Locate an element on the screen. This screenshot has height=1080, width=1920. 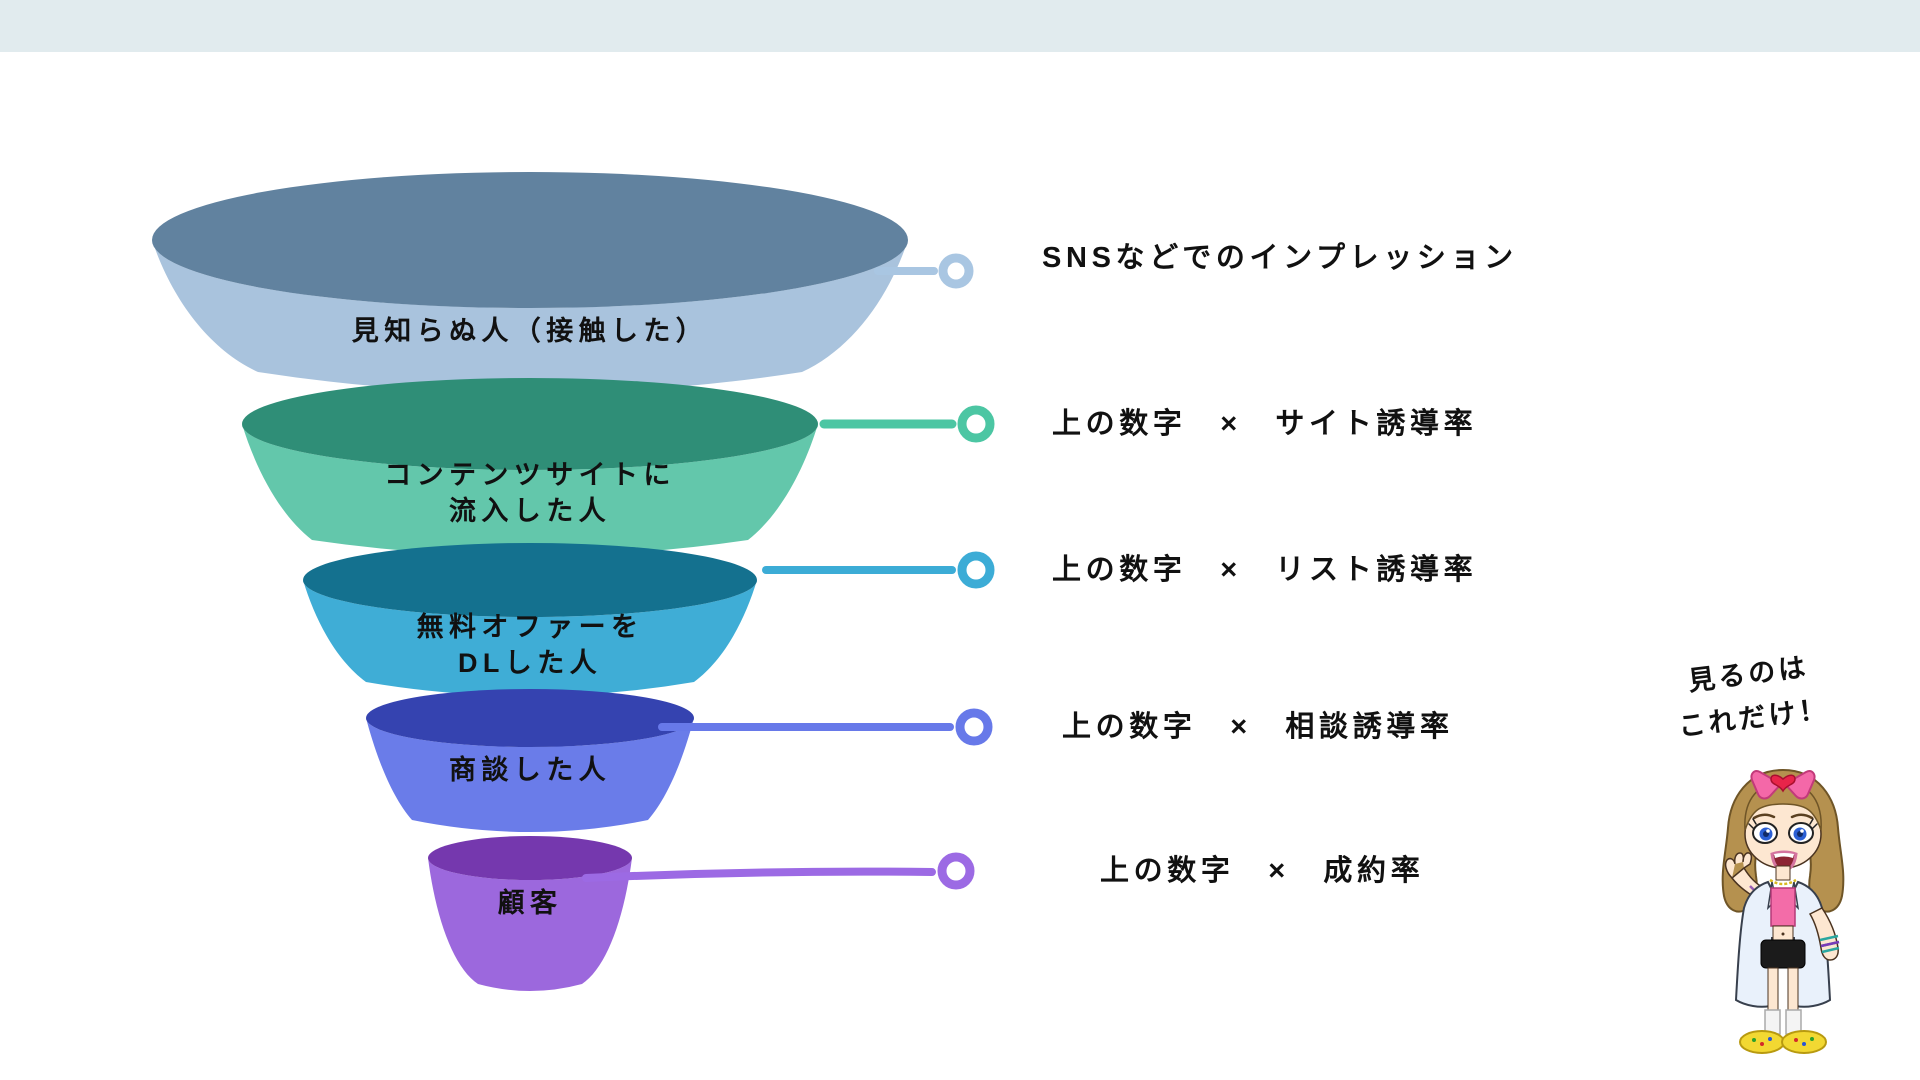
funnel-label-2: コンテンツサイトに 流入した人 is located at coordinates (530, 493).